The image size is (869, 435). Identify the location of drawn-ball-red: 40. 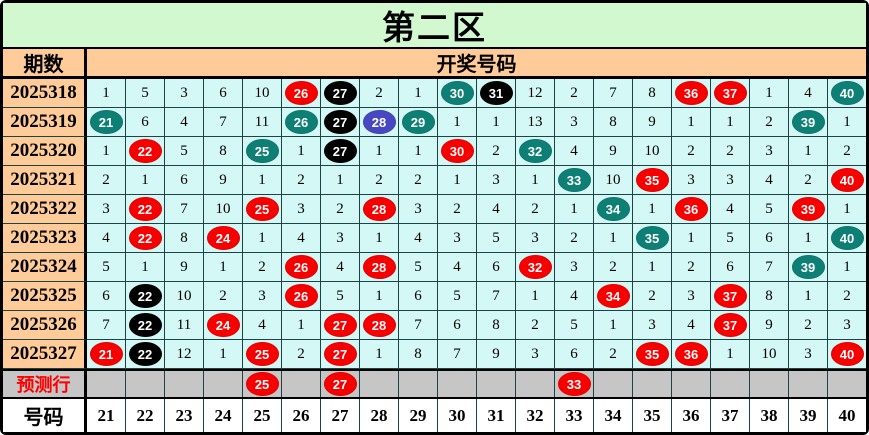
(847, 354).